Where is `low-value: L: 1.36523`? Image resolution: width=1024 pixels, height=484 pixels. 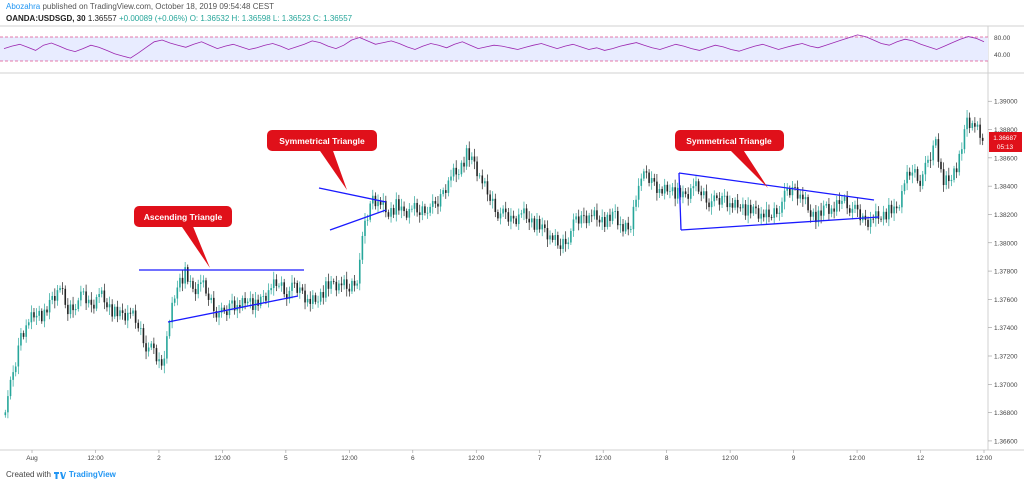
low-value: L: 1.36523 is located at coordinates (291, 18).